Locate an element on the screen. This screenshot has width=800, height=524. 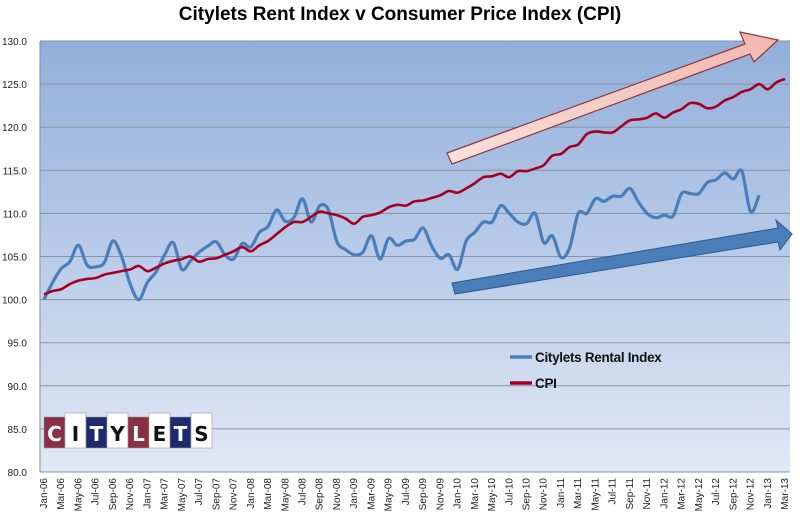
x-tick-label: May-06 is located at coordinates (78, 495).